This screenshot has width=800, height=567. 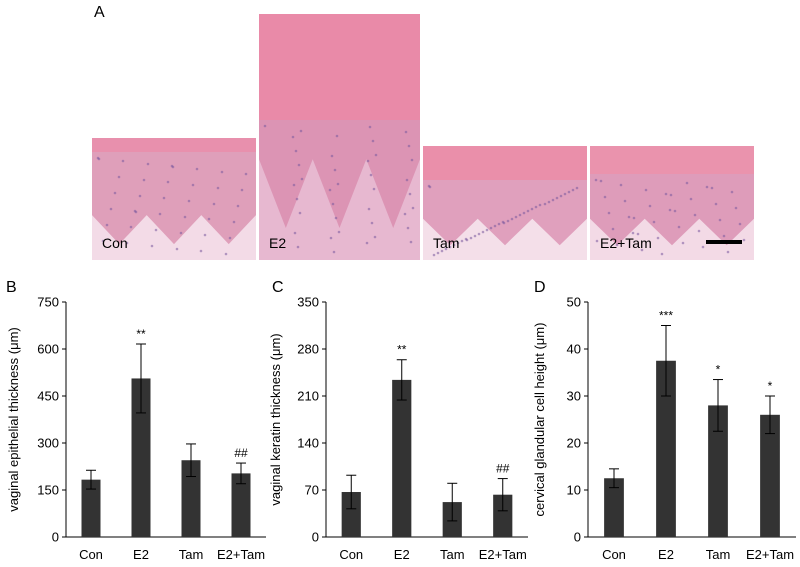 What do you see at coordinates (672, 203) in the screenshot?
I see `histology-image-4: E2+Tam` at bounding box center [672, 203].